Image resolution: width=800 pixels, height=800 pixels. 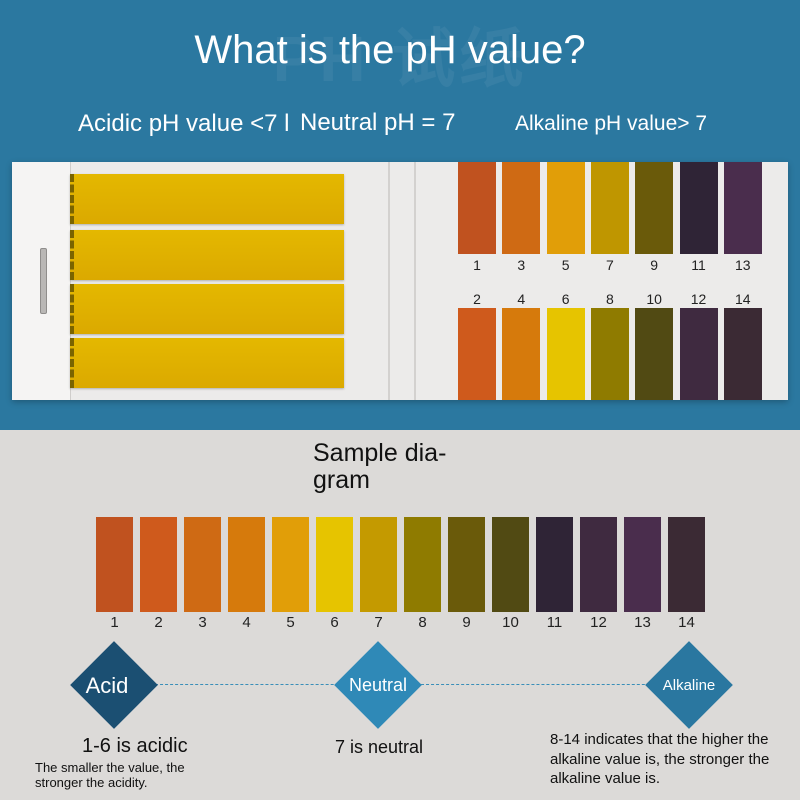 I want to click on booklet-clip, so click(x=43, y=281).